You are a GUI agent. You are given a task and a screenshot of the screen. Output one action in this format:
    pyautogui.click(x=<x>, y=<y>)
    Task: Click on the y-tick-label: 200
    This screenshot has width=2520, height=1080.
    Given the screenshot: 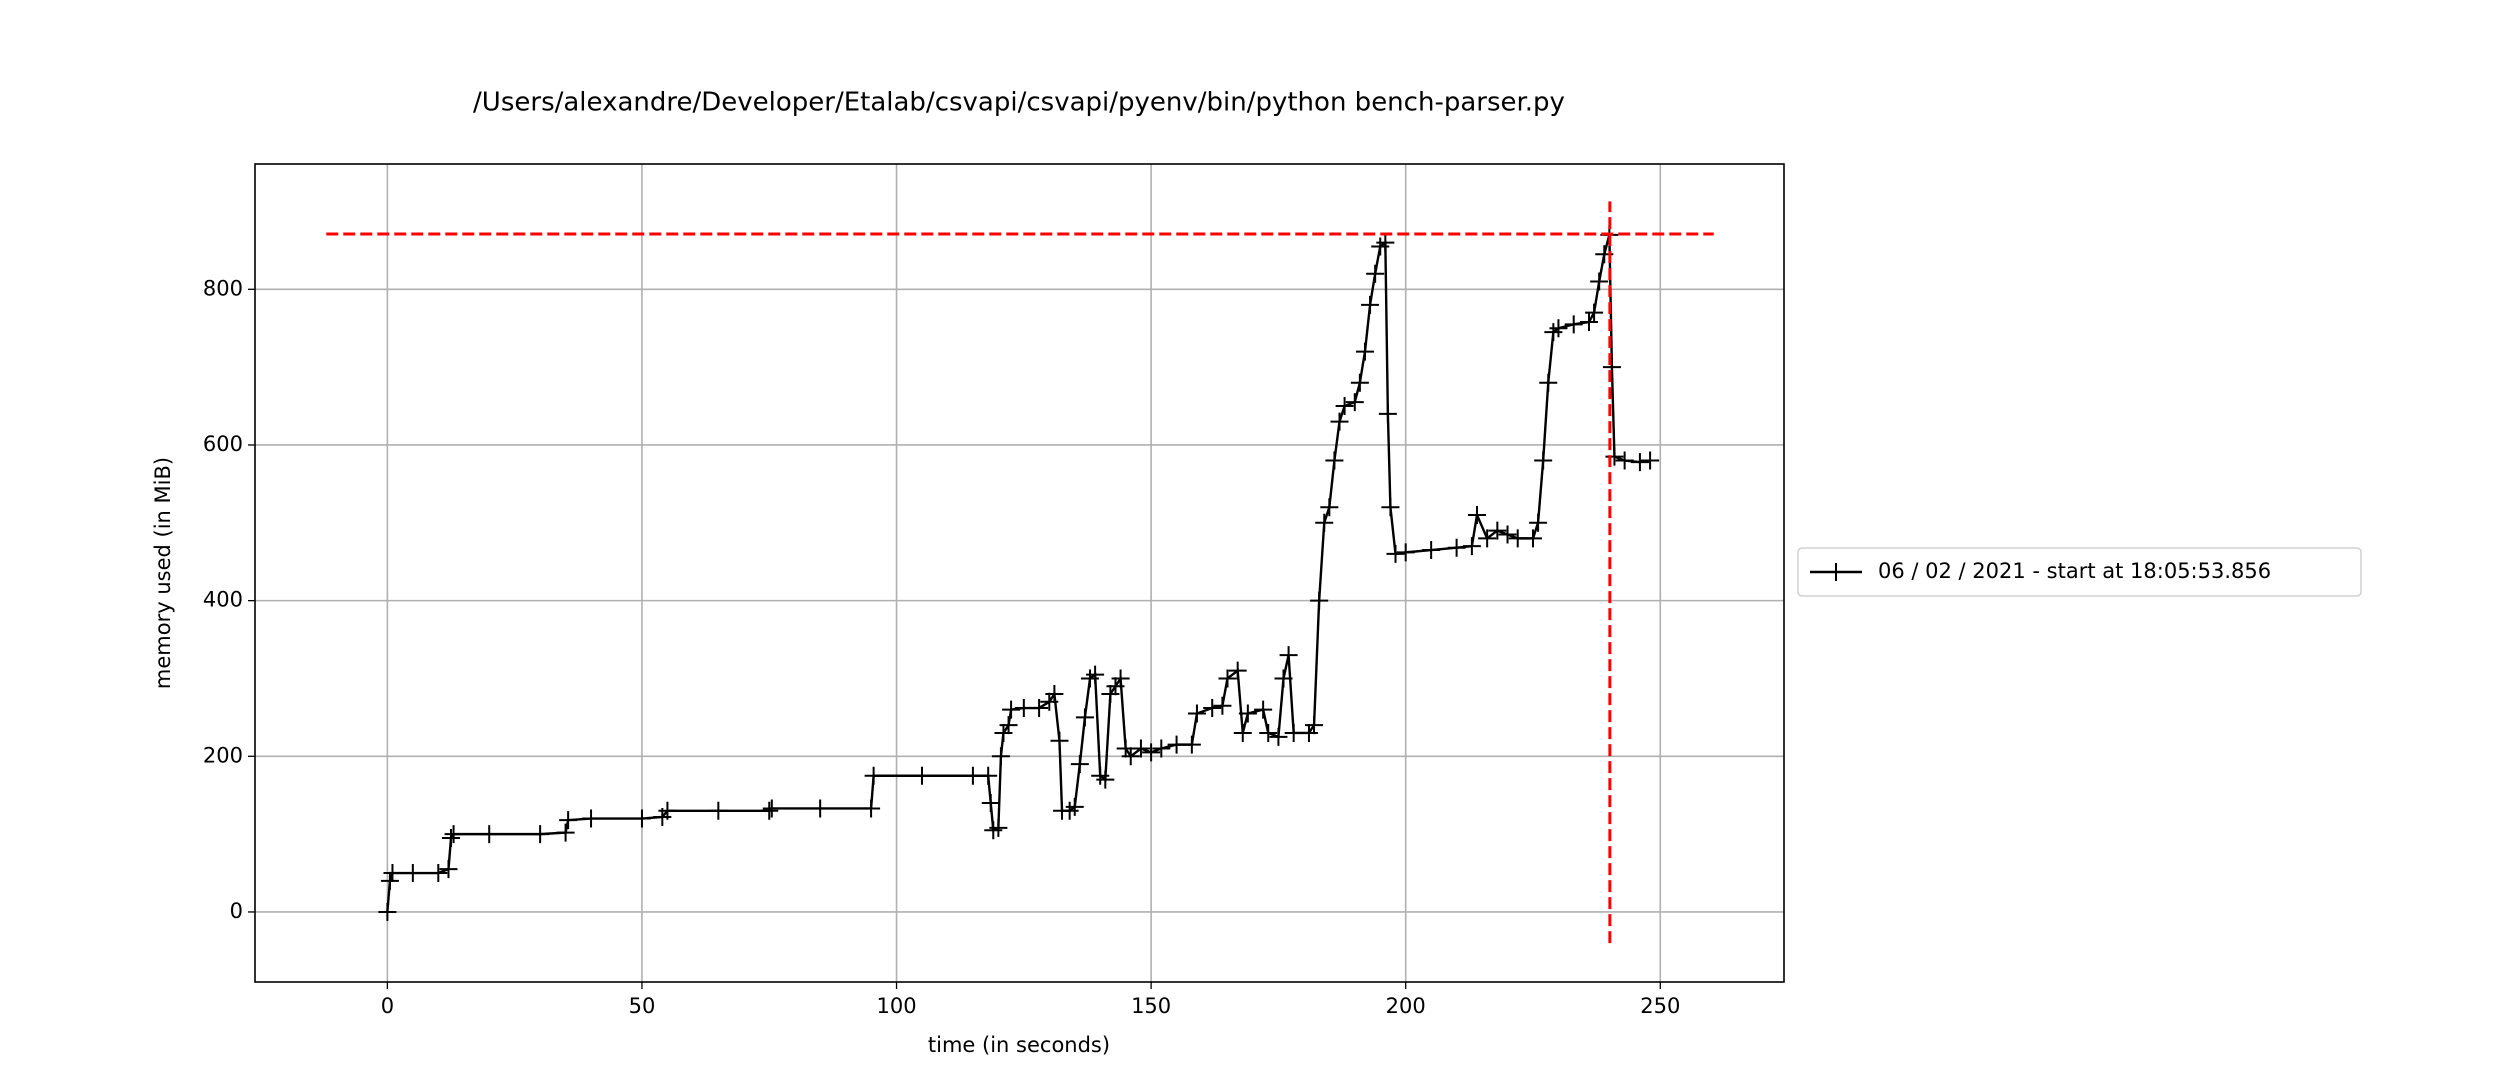 What is the action you would take?
    pyautogui.click(x=223, y=755)
    